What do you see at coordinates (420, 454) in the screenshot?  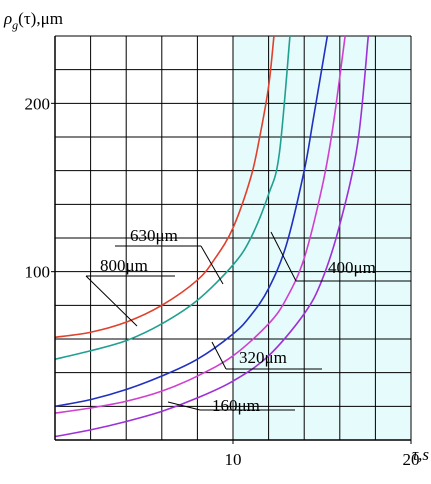 I see `x-axis-title: τ,s` at bounding box center [420, 454].